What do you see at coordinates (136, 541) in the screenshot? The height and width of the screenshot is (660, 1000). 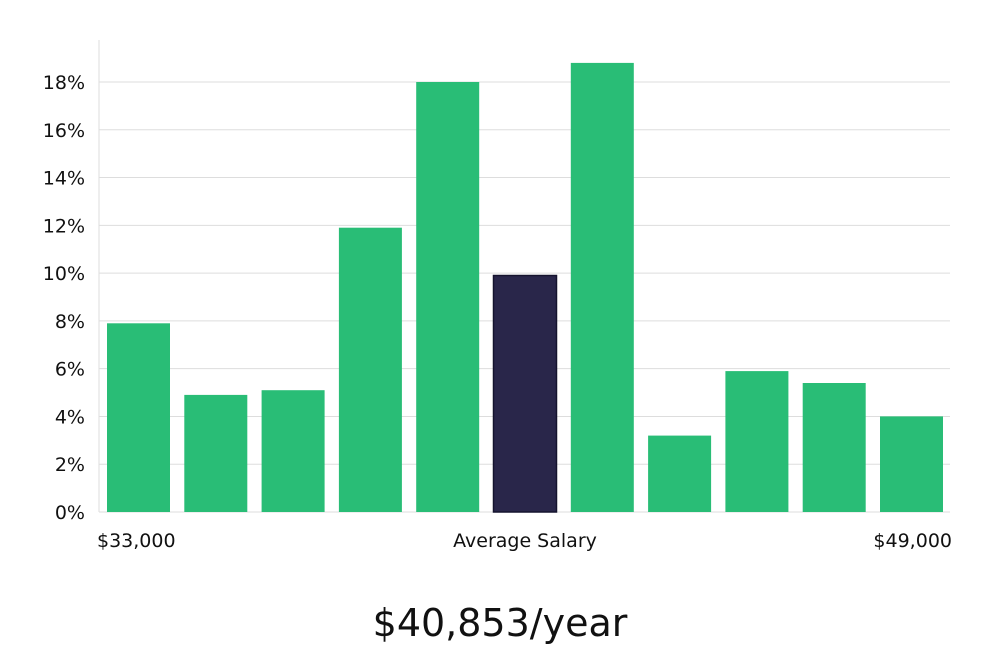 I see `x-axis-start-label: $33,000` at bounding box center [136, 541].